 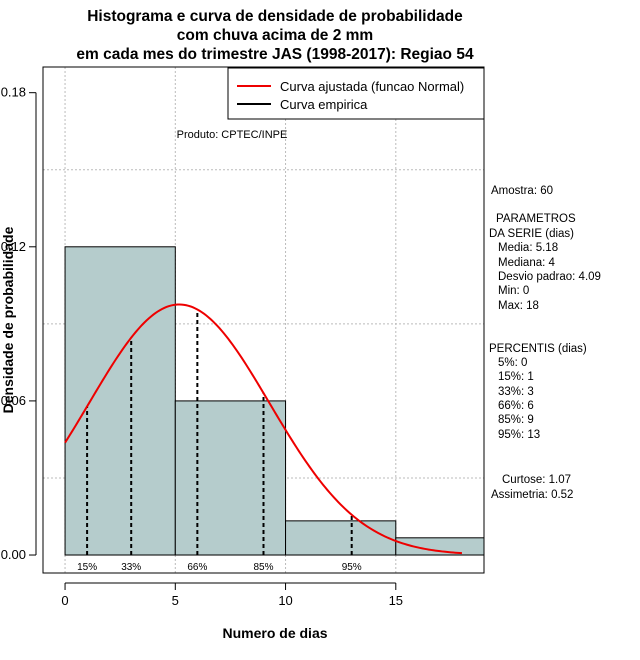 What do you see at coordinates (518, 306) in the screenshot?
I see `param-max: Max: 18` at bounding box center [518, 306].